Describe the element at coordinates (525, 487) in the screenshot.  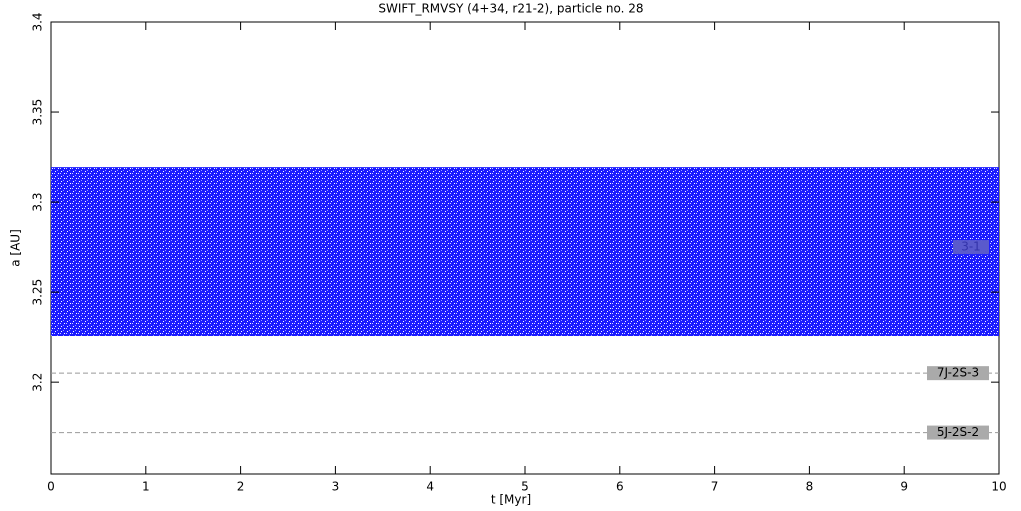
I see `x-tick-label: 5` at that location.